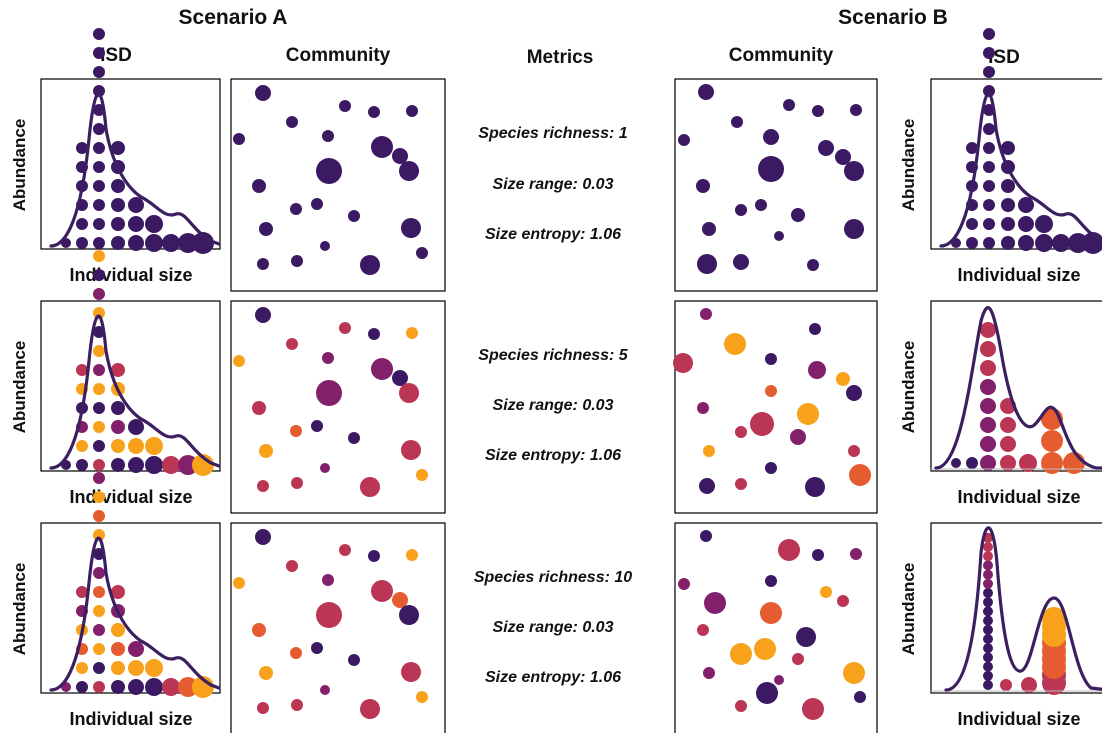  Describe the element at coordinates (553, 455) in the screenshot. I see `metric-entropy-row-2: Size entropy: 1.06` at that location.